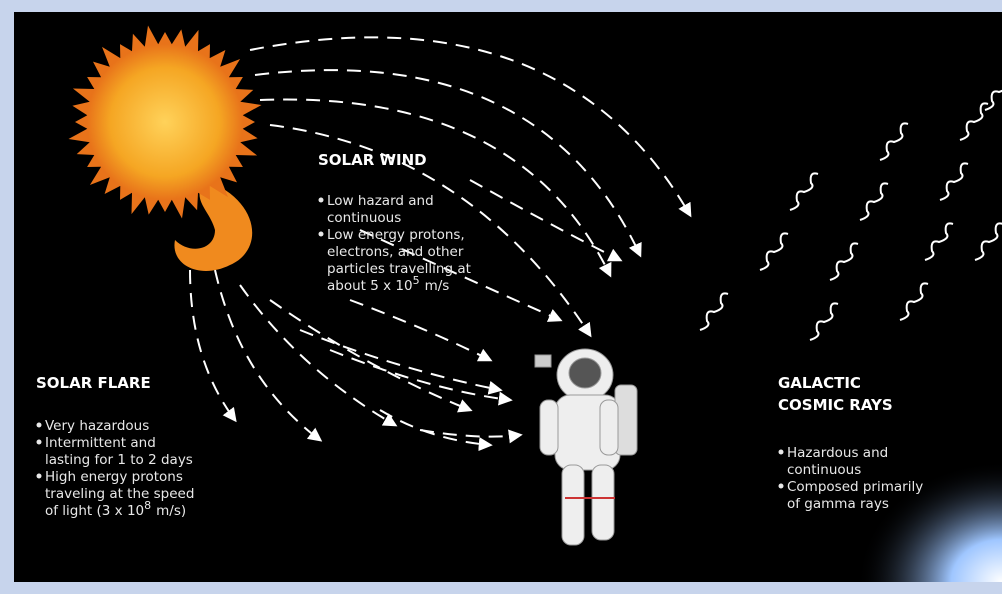  What do you see at coordinates (100, 443) in the screenshot?
I see `bullet-text: Intermittent and` at bounding box center [100, 443].